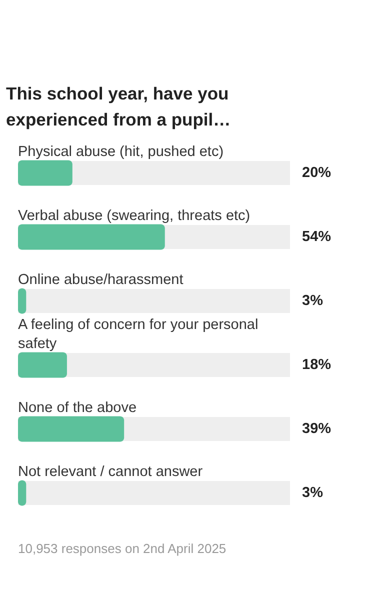 The image size is (366, 600). What do you see at coordinates (77, 408) in the screenshot?
I see `y-tick-label: None of the above` at bounding box center [77, 408].